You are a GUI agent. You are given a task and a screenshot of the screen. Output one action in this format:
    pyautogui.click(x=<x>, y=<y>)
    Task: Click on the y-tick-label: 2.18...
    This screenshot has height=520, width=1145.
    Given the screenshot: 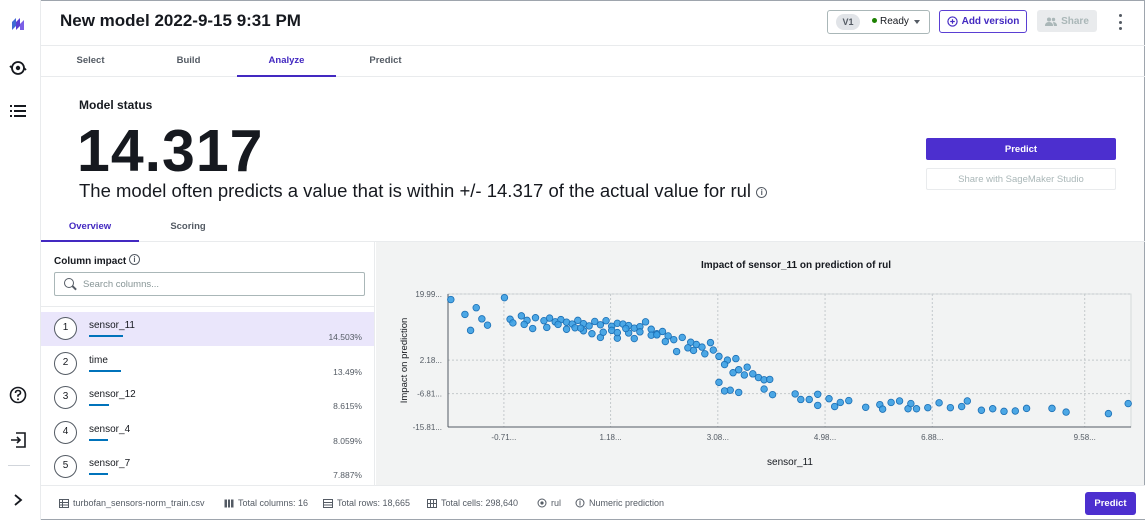 What is the action you would take?
    pyautogui.click(x=431, y=360)
    